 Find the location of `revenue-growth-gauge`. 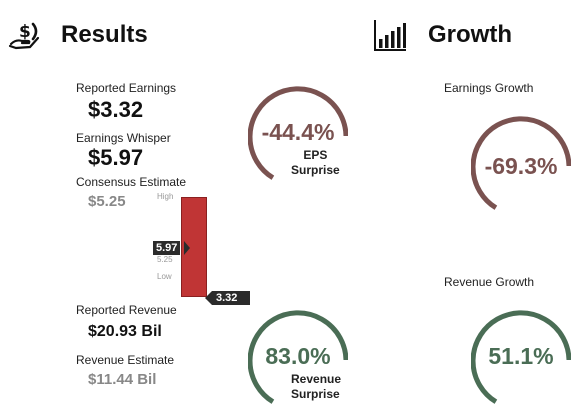

revenue-growth-gauge is located at coordinates (521, 360).